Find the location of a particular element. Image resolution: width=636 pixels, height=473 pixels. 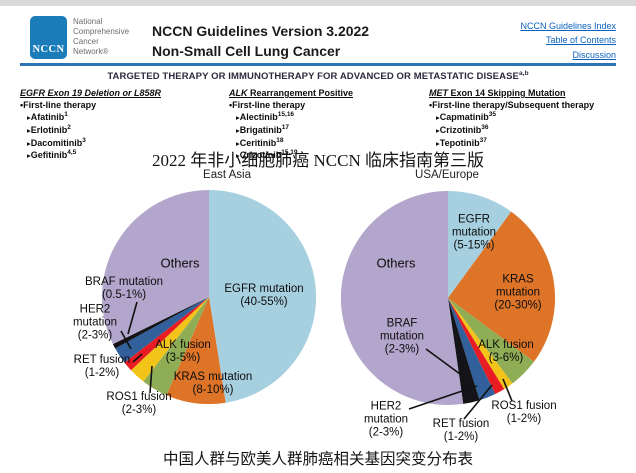

pie-label-egfr-east: EGFR mutation (40-55%) is located at coordinates (264, 295).